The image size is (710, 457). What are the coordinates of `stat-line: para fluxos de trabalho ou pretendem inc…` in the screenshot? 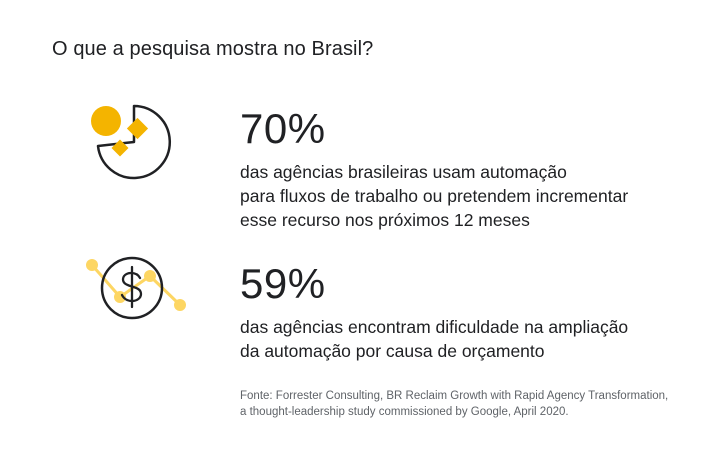 It's located at (434, 196).